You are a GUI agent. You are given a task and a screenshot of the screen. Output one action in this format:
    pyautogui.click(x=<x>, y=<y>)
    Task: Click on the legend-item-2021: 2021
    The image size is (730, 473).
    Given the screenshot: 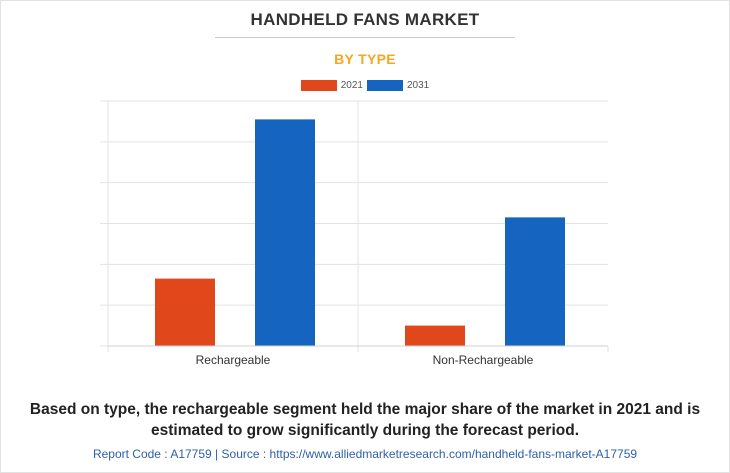 What is the action you would take?
    pyautogui.click(x=331, y=85)
    